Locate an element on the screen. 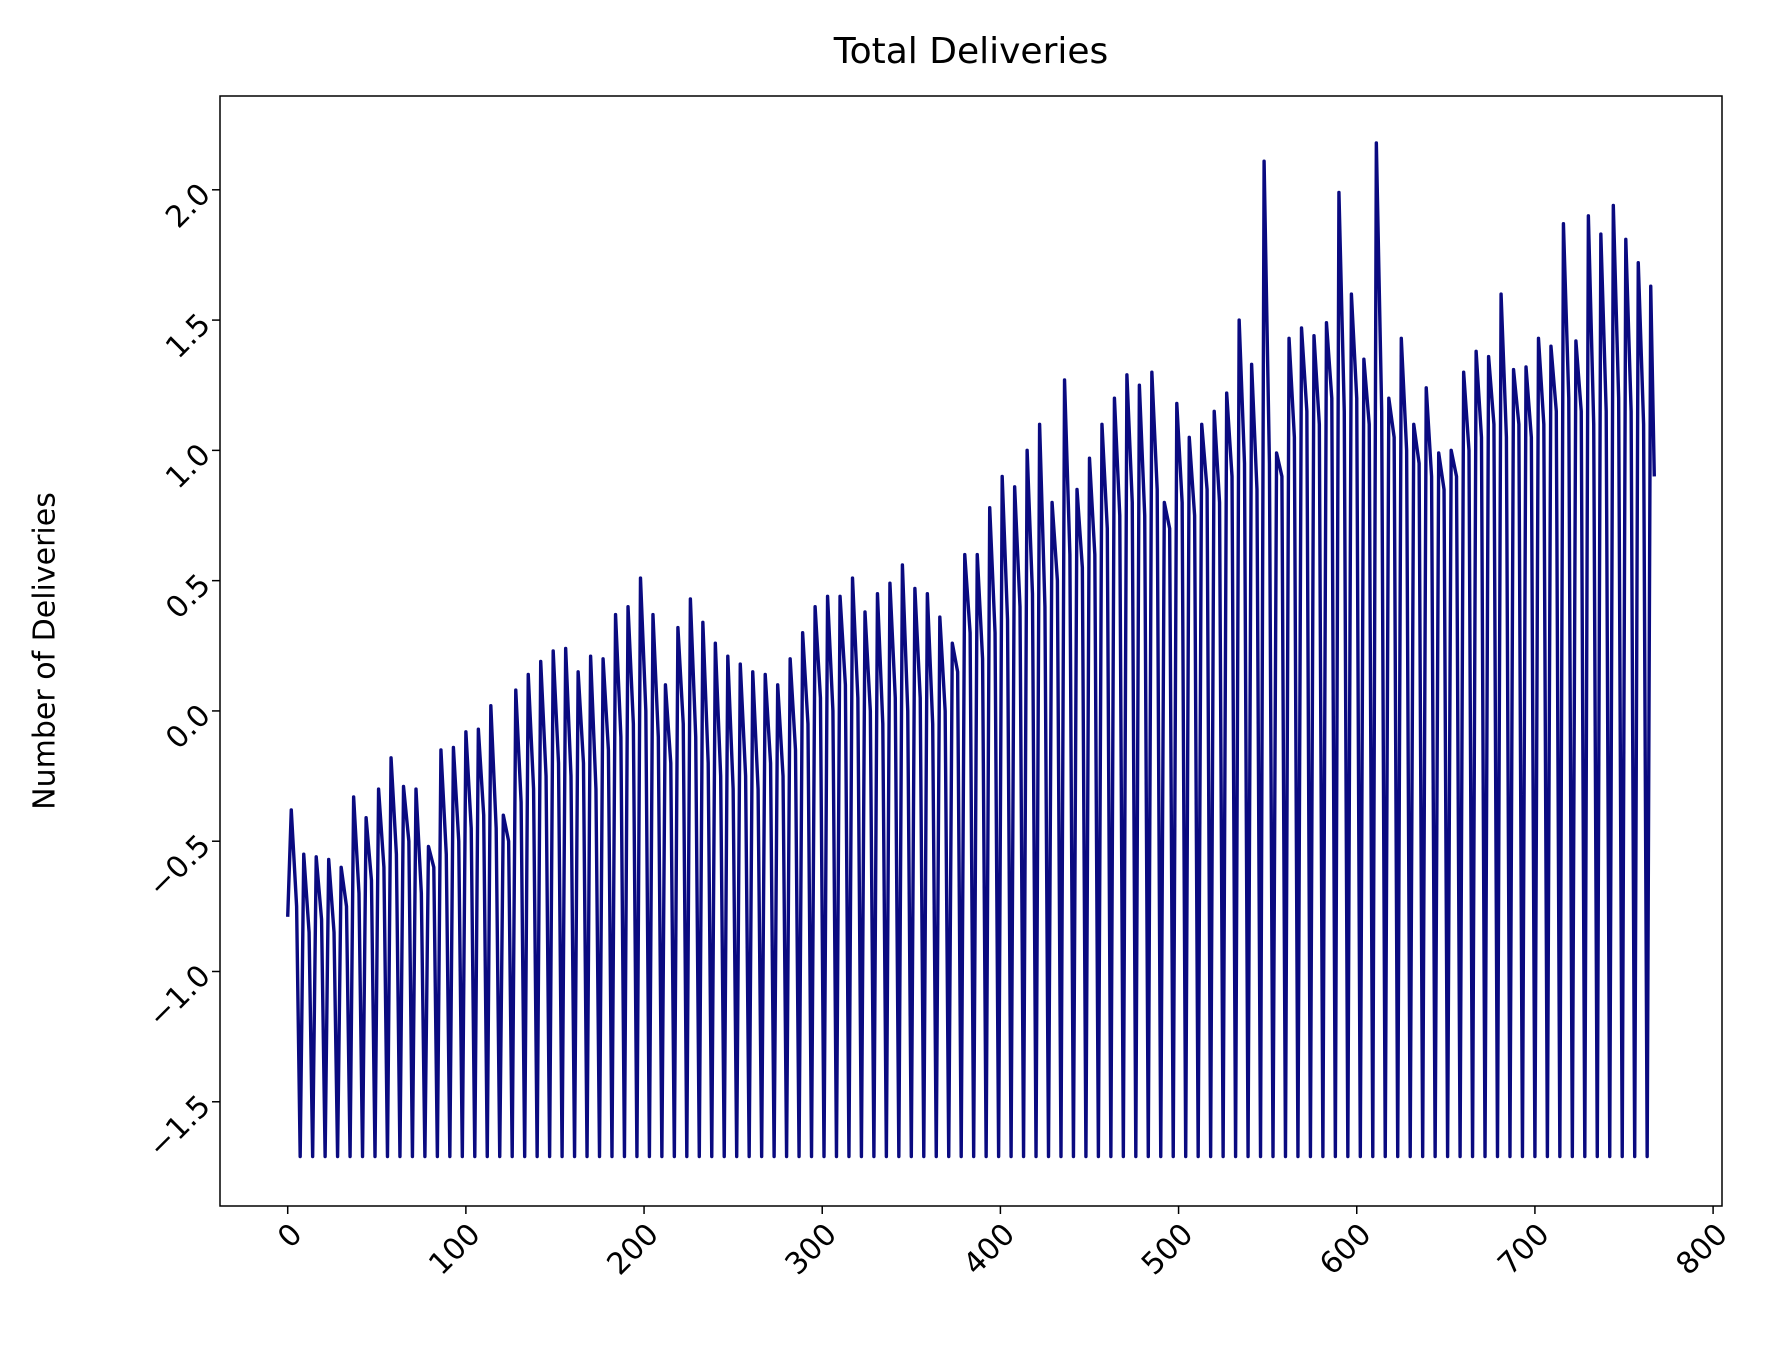 The image size is (1766, 1345). y-tick-label: 2.0 is located at coordinates (188, 206).